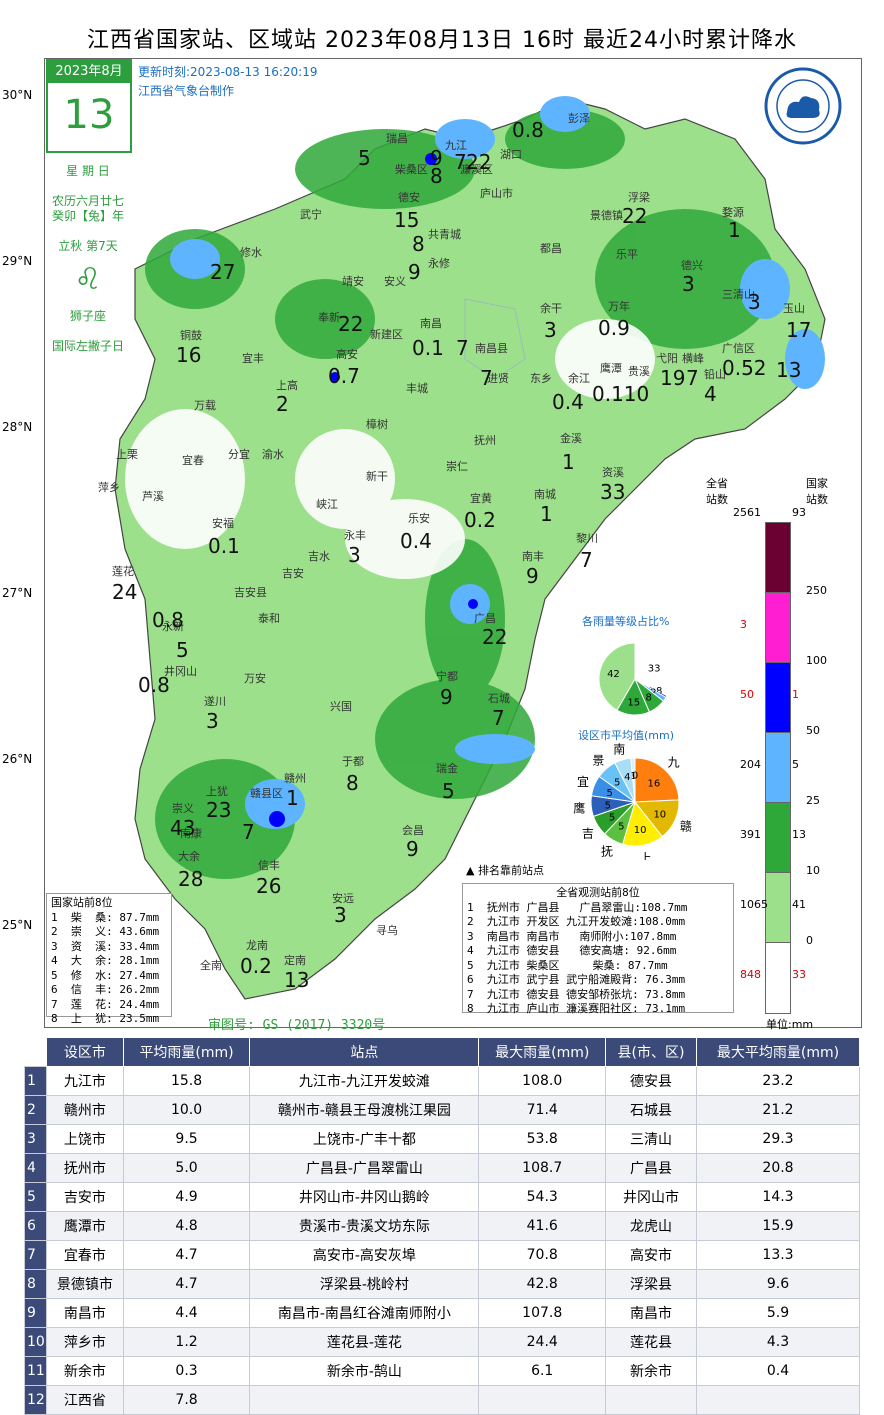  What do you see at coordinates (498, 378) in the screenshot?
I see `place-label: 进贤` at bounding box center [498, 378].